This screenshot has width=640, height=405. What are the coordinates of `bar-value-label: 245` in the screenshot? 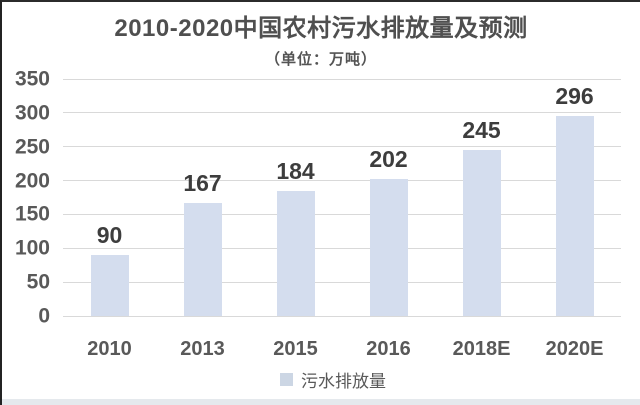 It's located at (481, 130).